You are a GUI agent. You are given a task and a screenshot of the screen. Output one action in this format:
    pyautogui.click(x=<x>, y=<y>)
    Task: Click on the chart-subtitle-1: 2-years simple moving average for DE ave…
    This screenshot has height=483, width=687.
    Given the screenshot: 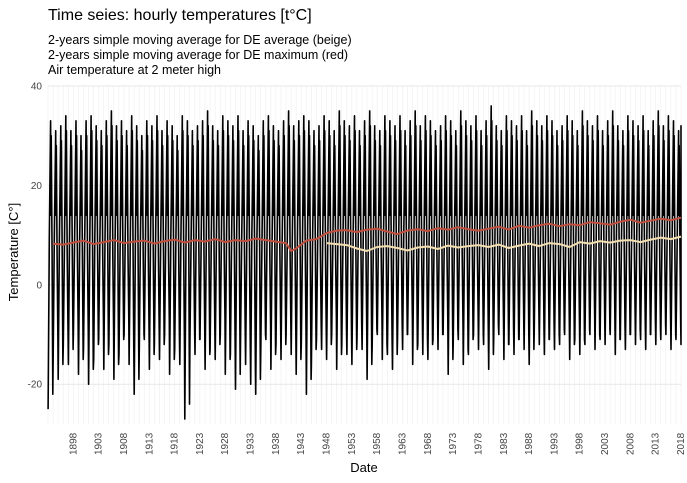 What is the action you would take?
    pyautogui.click(x=200, y=40)
    